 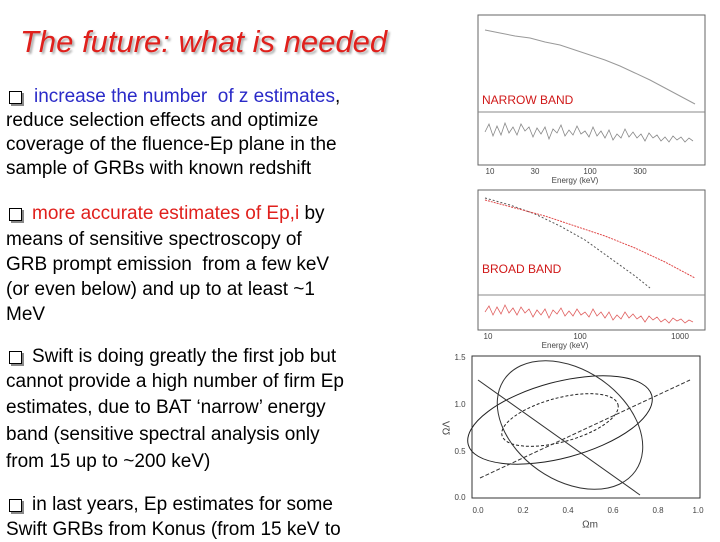 What do you see at coordinates (168, 264) in the screenshot?
I see `bullet-line: GRB prompt emission from a few keV` at bounding box center [168, 264].